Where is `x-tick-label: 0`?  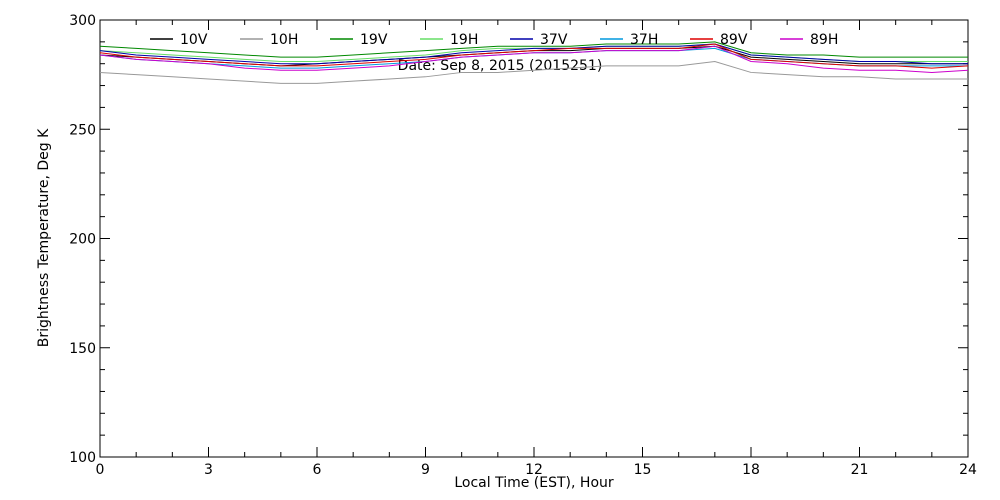 x-tick-label: 0 is located at coordinates (100, 470).